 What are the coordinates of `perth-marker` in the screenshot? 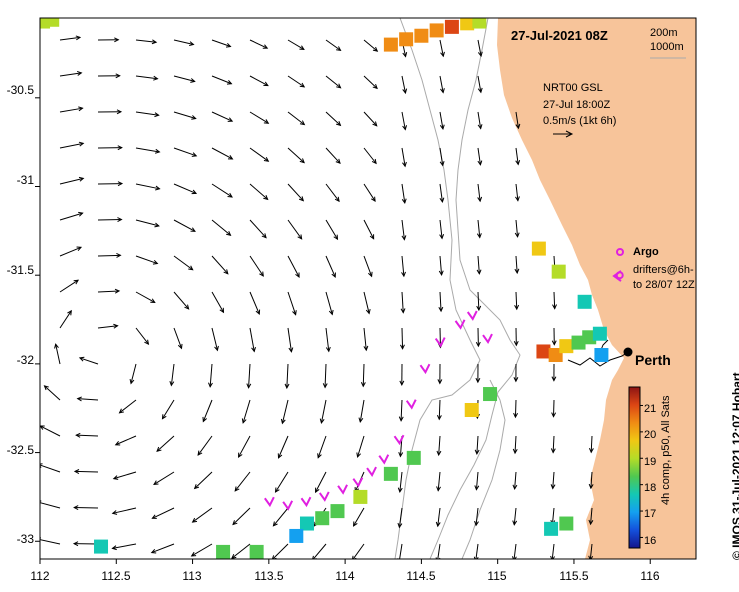 It's located at (628, 352).